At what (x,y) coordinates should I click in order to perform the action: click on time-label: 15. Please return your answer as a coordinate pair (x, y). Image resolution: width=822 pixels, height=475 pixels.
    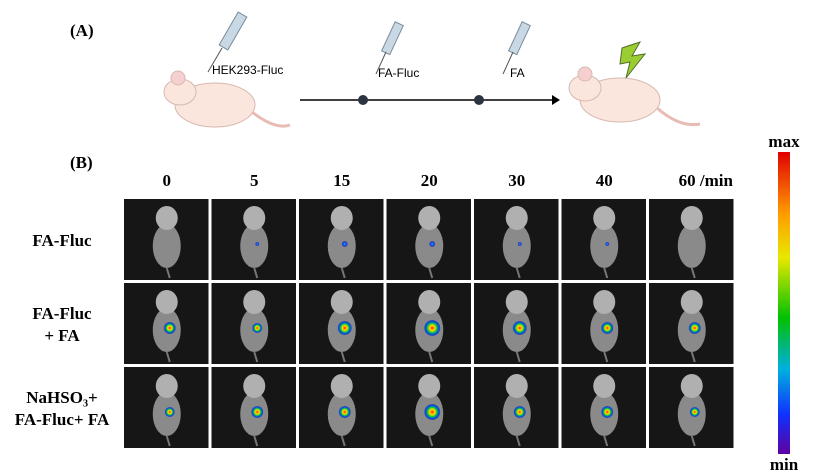
    Looking at the image, I should click on (341, 180).